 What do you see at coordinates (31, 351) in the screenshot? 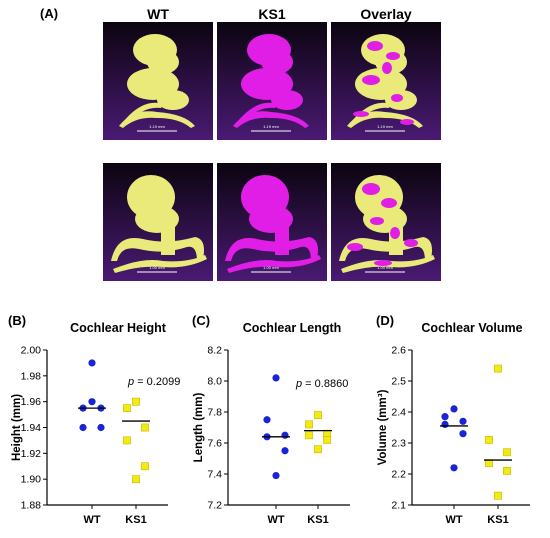
I see `y-tick-label: 2.00` at bounding box center [31, 351].